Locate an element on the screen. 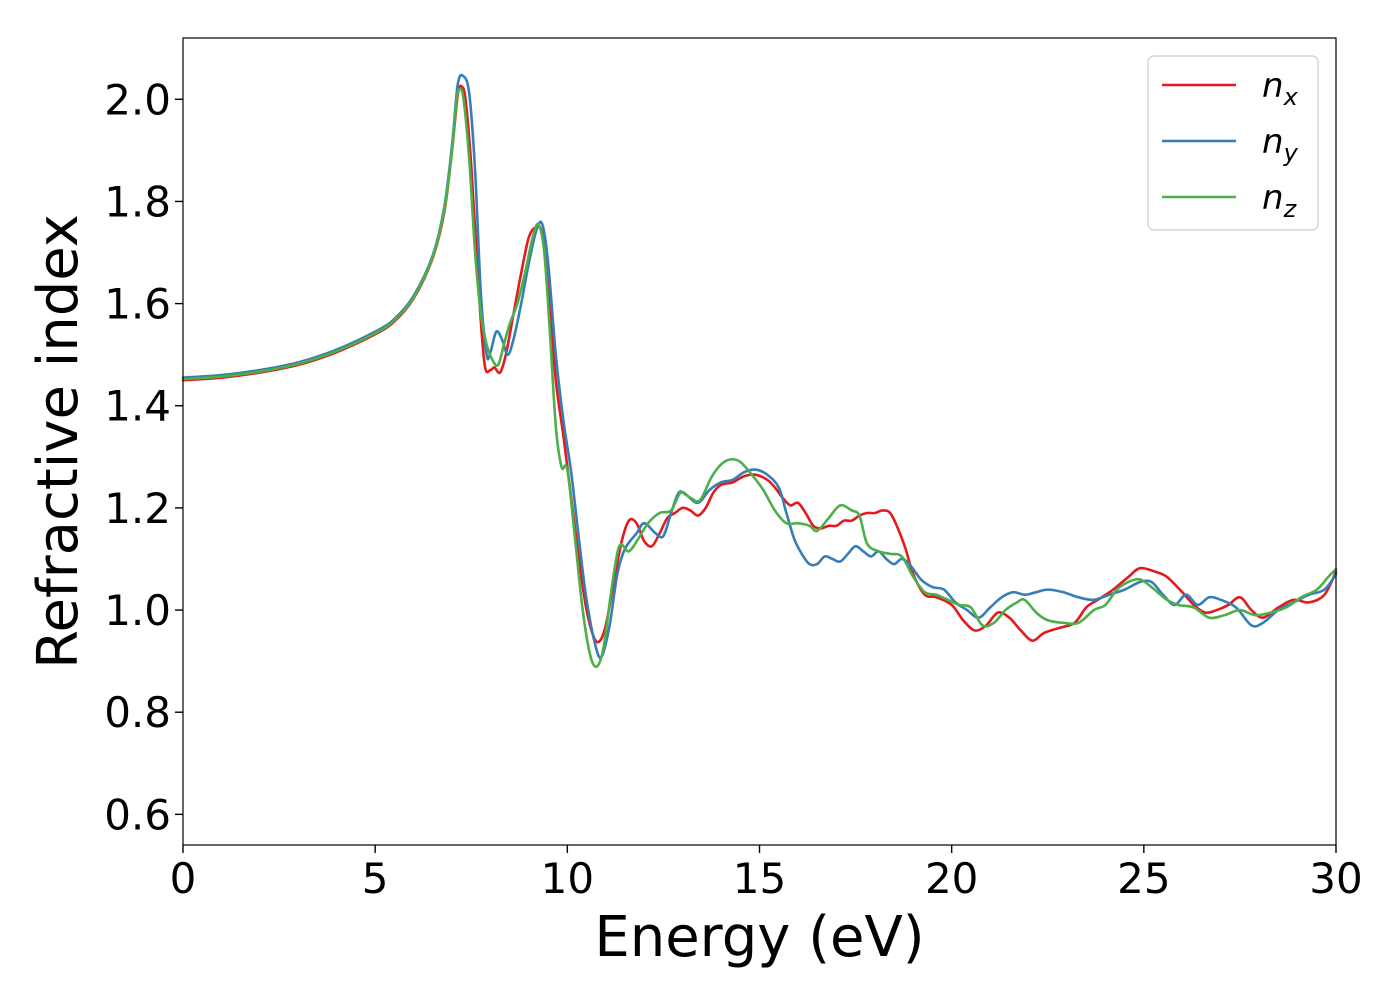 The height and width of the screenshot is (1005, 1400). legend-label-nx: nx is located at coordinates (1280, 88).